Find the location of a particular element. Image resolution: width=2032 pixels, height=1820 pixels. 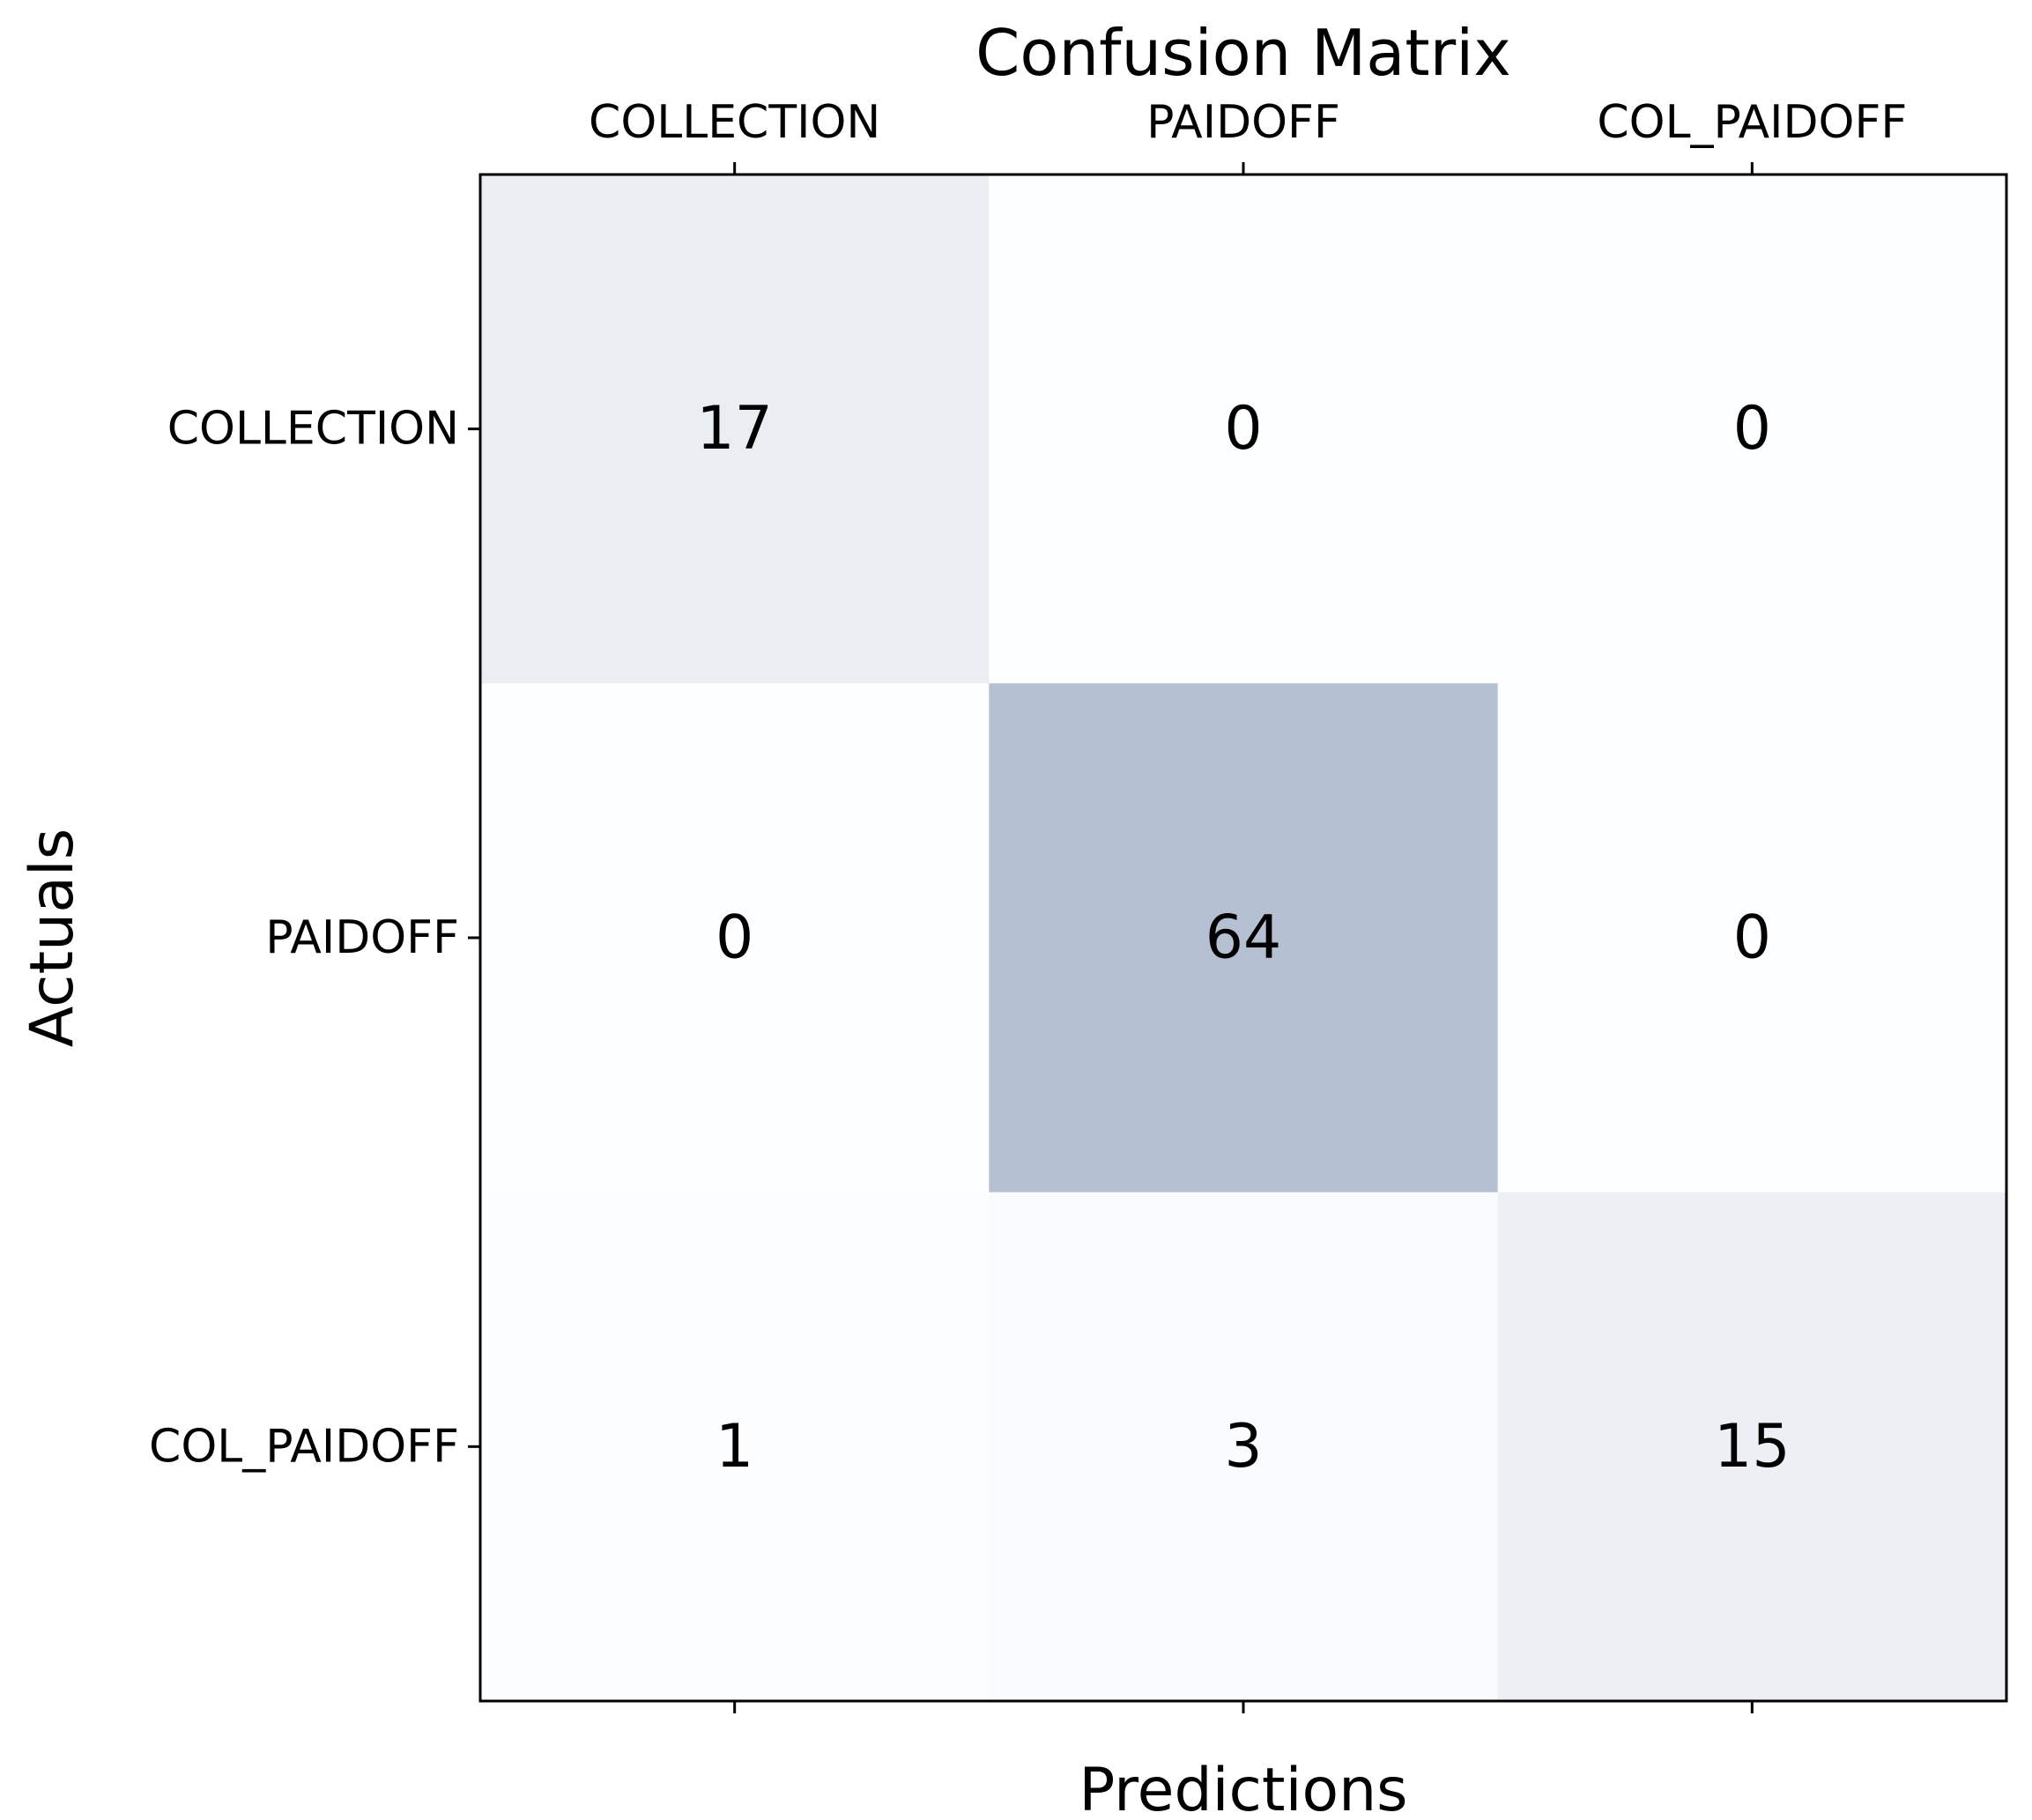

cell-value: 1 is located at coordinates (734, 1447).